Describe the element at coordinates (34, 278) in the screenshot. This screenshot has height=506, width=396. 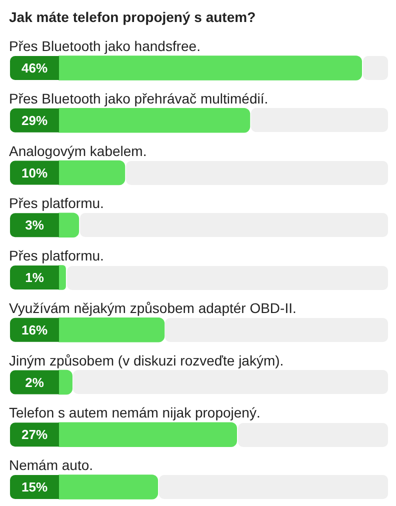
I see `data-label: 1%` at that location.